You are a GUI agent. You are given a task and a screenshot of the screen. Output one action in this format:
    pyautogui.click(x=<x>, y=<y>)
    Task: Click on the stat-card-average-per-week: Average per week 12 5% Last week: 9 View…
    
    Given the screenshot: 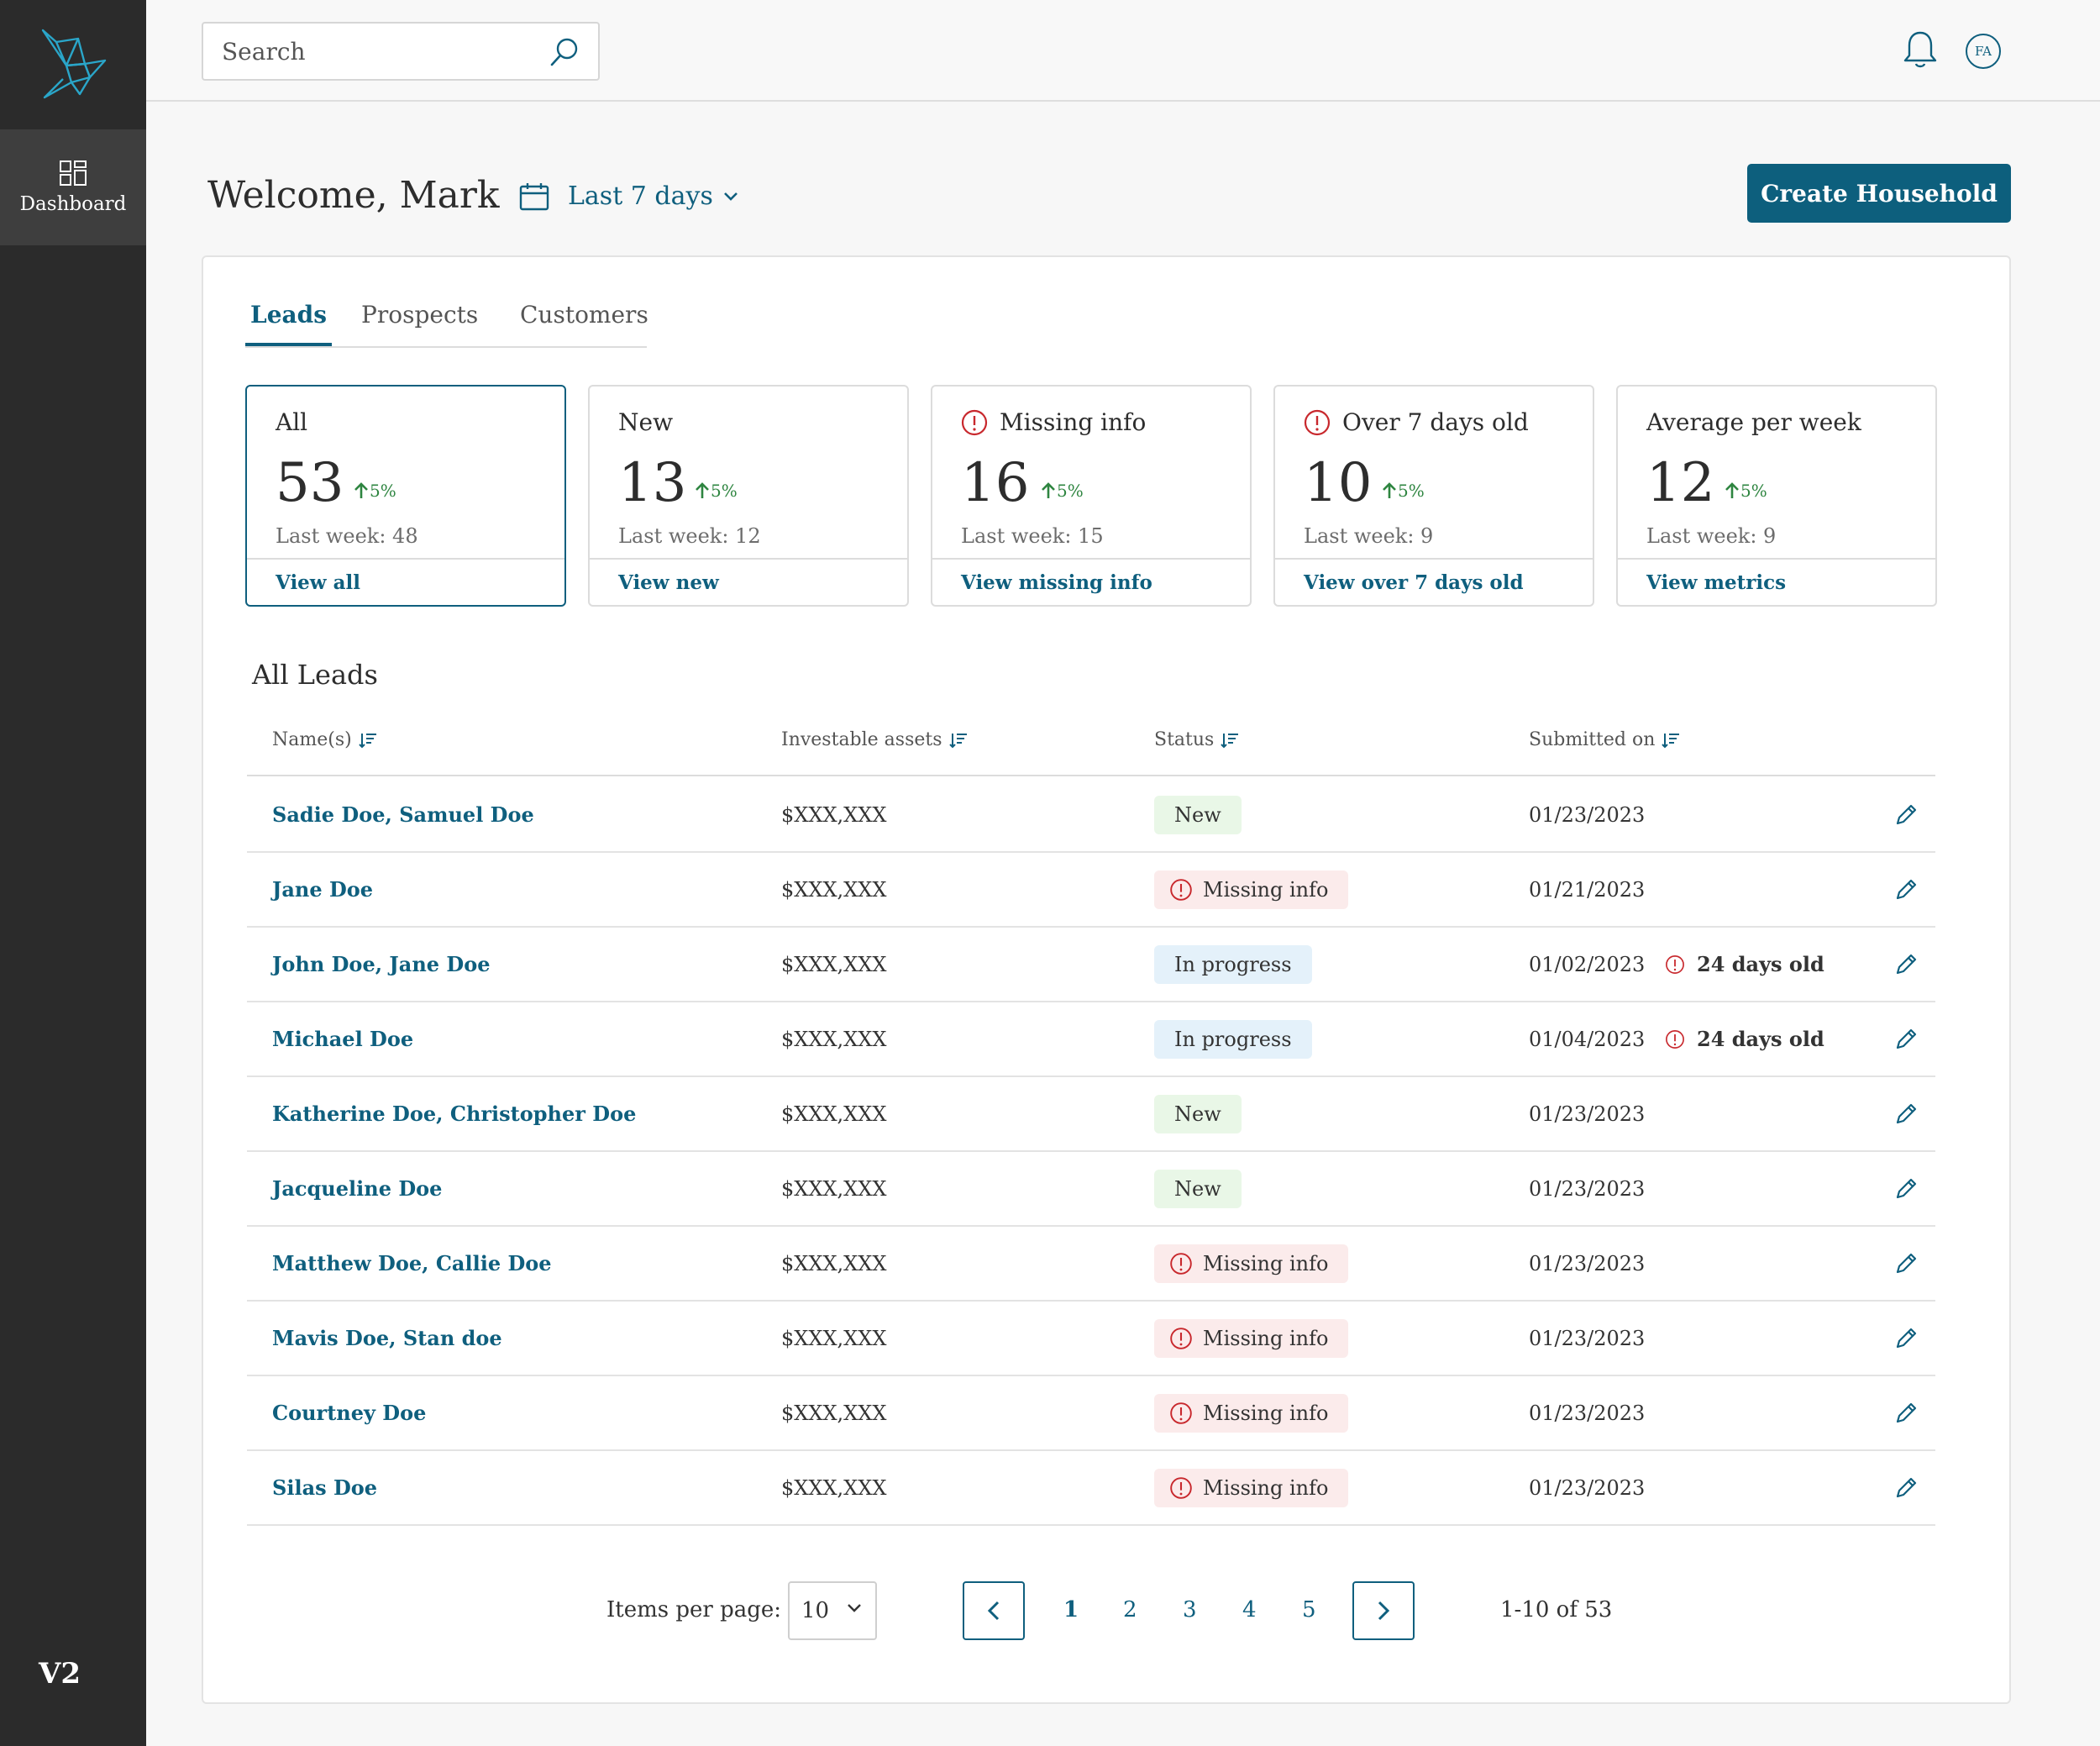 What is the action you would take?
    pyautogui.click(x=1776, y=496)
    